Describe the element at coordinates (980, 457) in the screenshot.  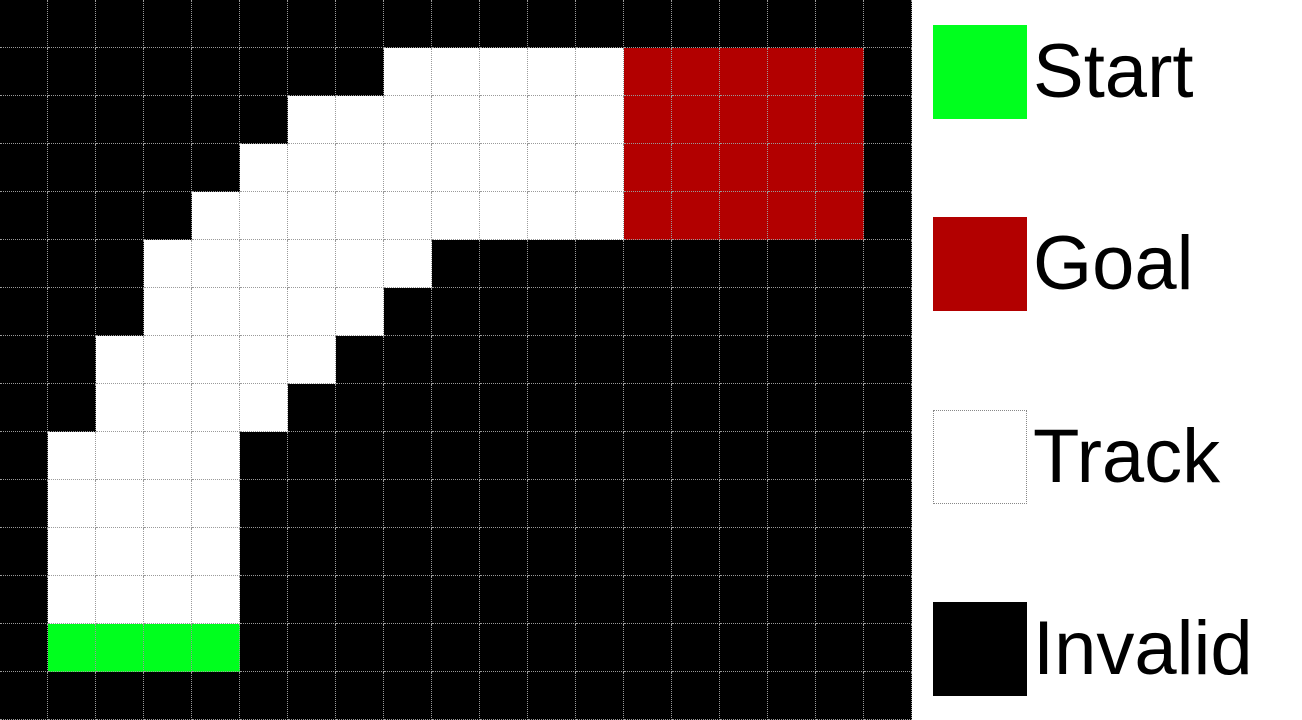
I see `track-swatch` at that location.